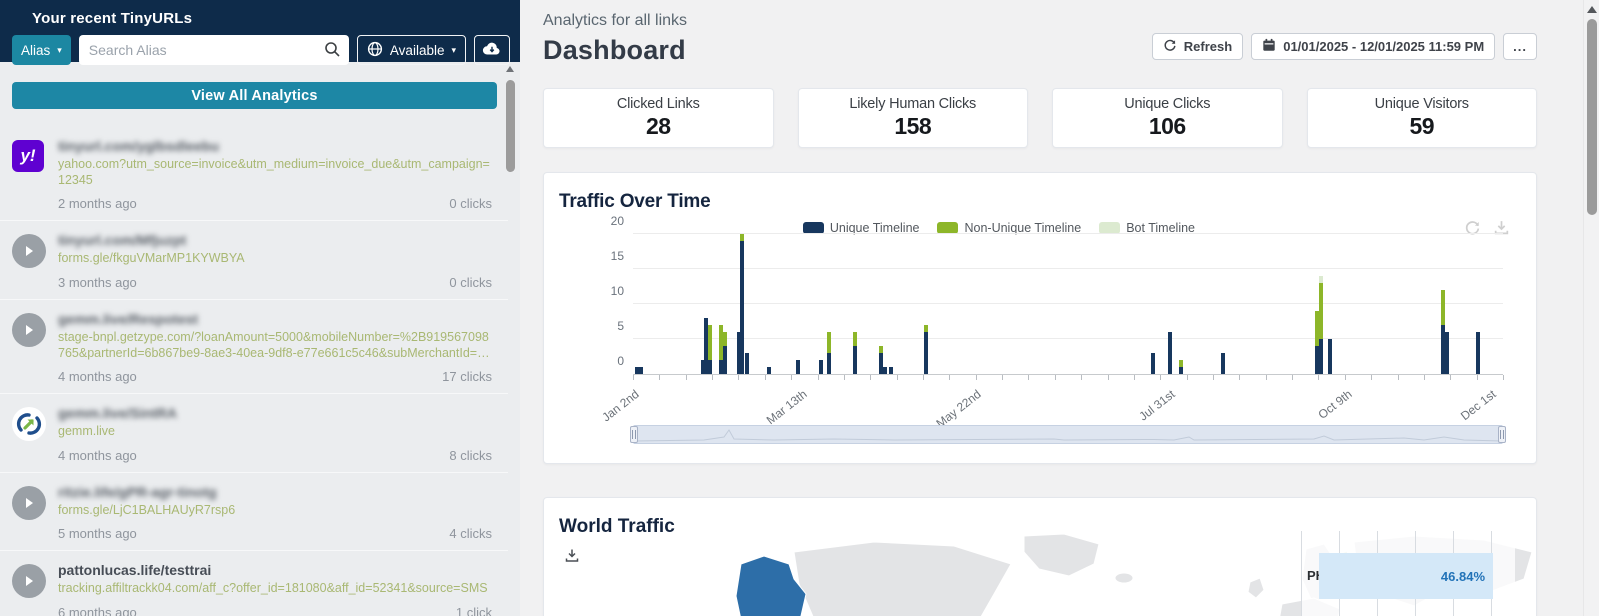 This screenshot has width=1599, height=616. I want to click on refresh-button: Refresh, so click(1197, 46).